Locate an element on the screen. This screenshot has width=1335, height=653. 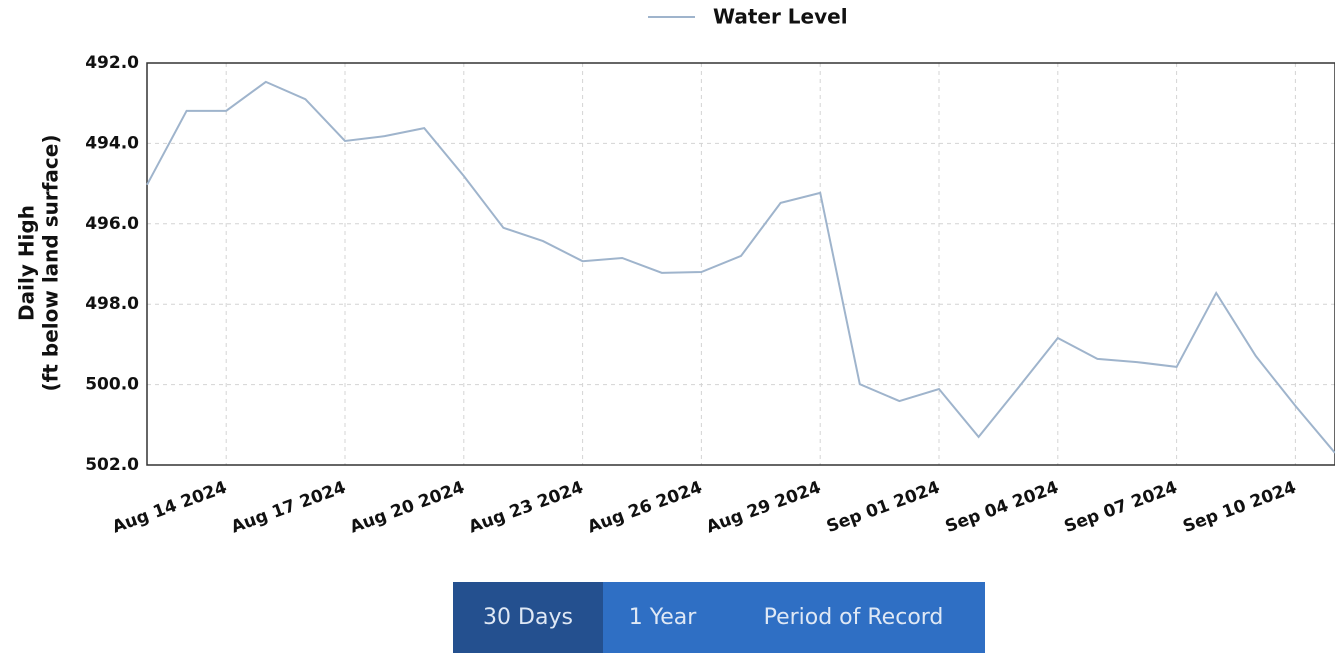
x-tick-label: Sep 10 2024 is located at coordinates (1239, 507).